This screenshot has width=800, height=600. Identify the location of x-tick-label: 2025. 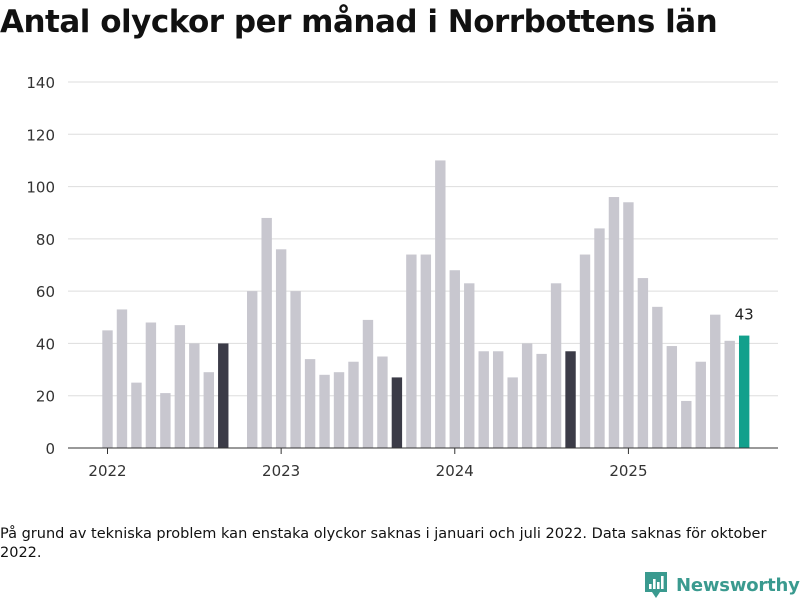
(628, 471).